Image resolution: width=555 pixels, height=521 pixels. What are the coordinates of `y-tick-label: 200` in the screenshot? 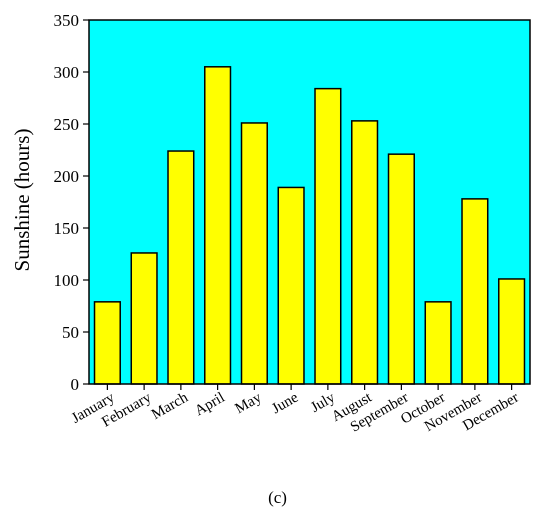 It's located at (67, 176).